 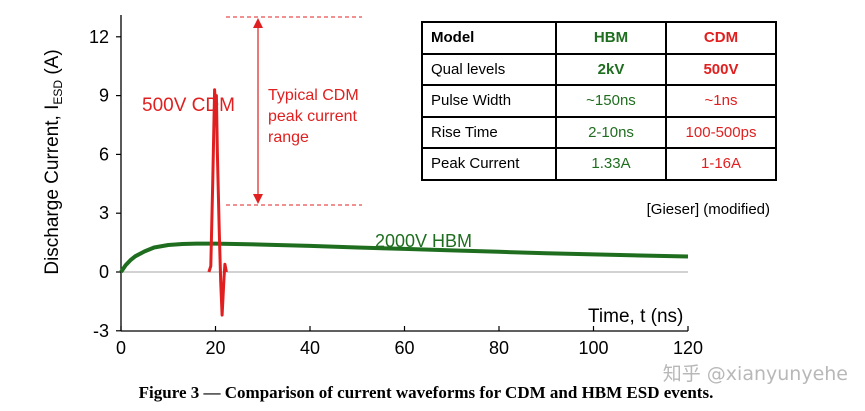 I want to click on x-tick-label: 0, so click(x=121, y=348).